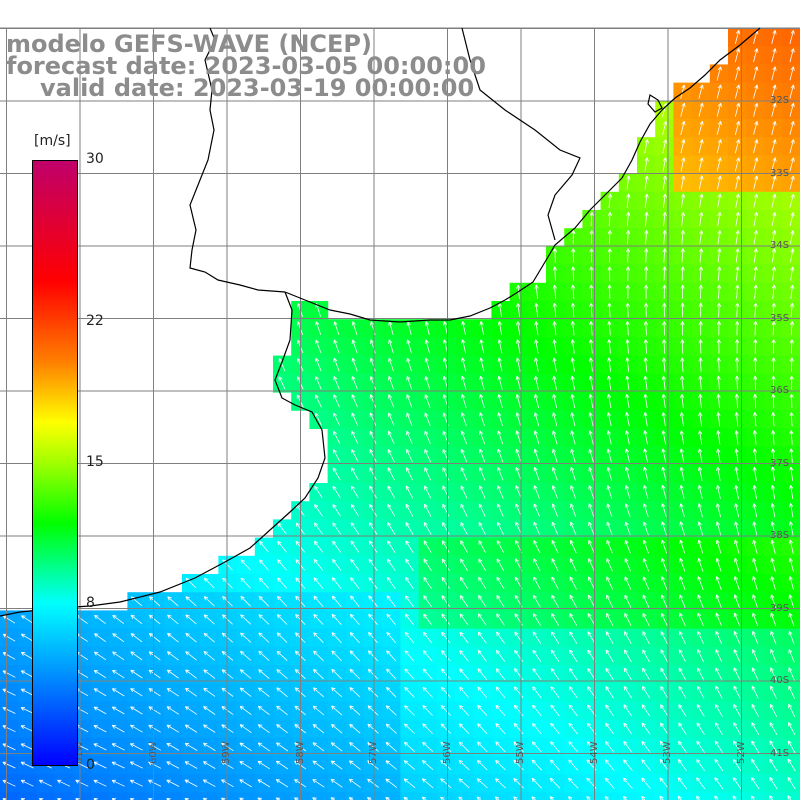 This screenshot has width=800, height=800. What do you see at coordinates (780, 535) in the screenshot?
I see `latitude-label: 38S` at bounding box center [780, 535].